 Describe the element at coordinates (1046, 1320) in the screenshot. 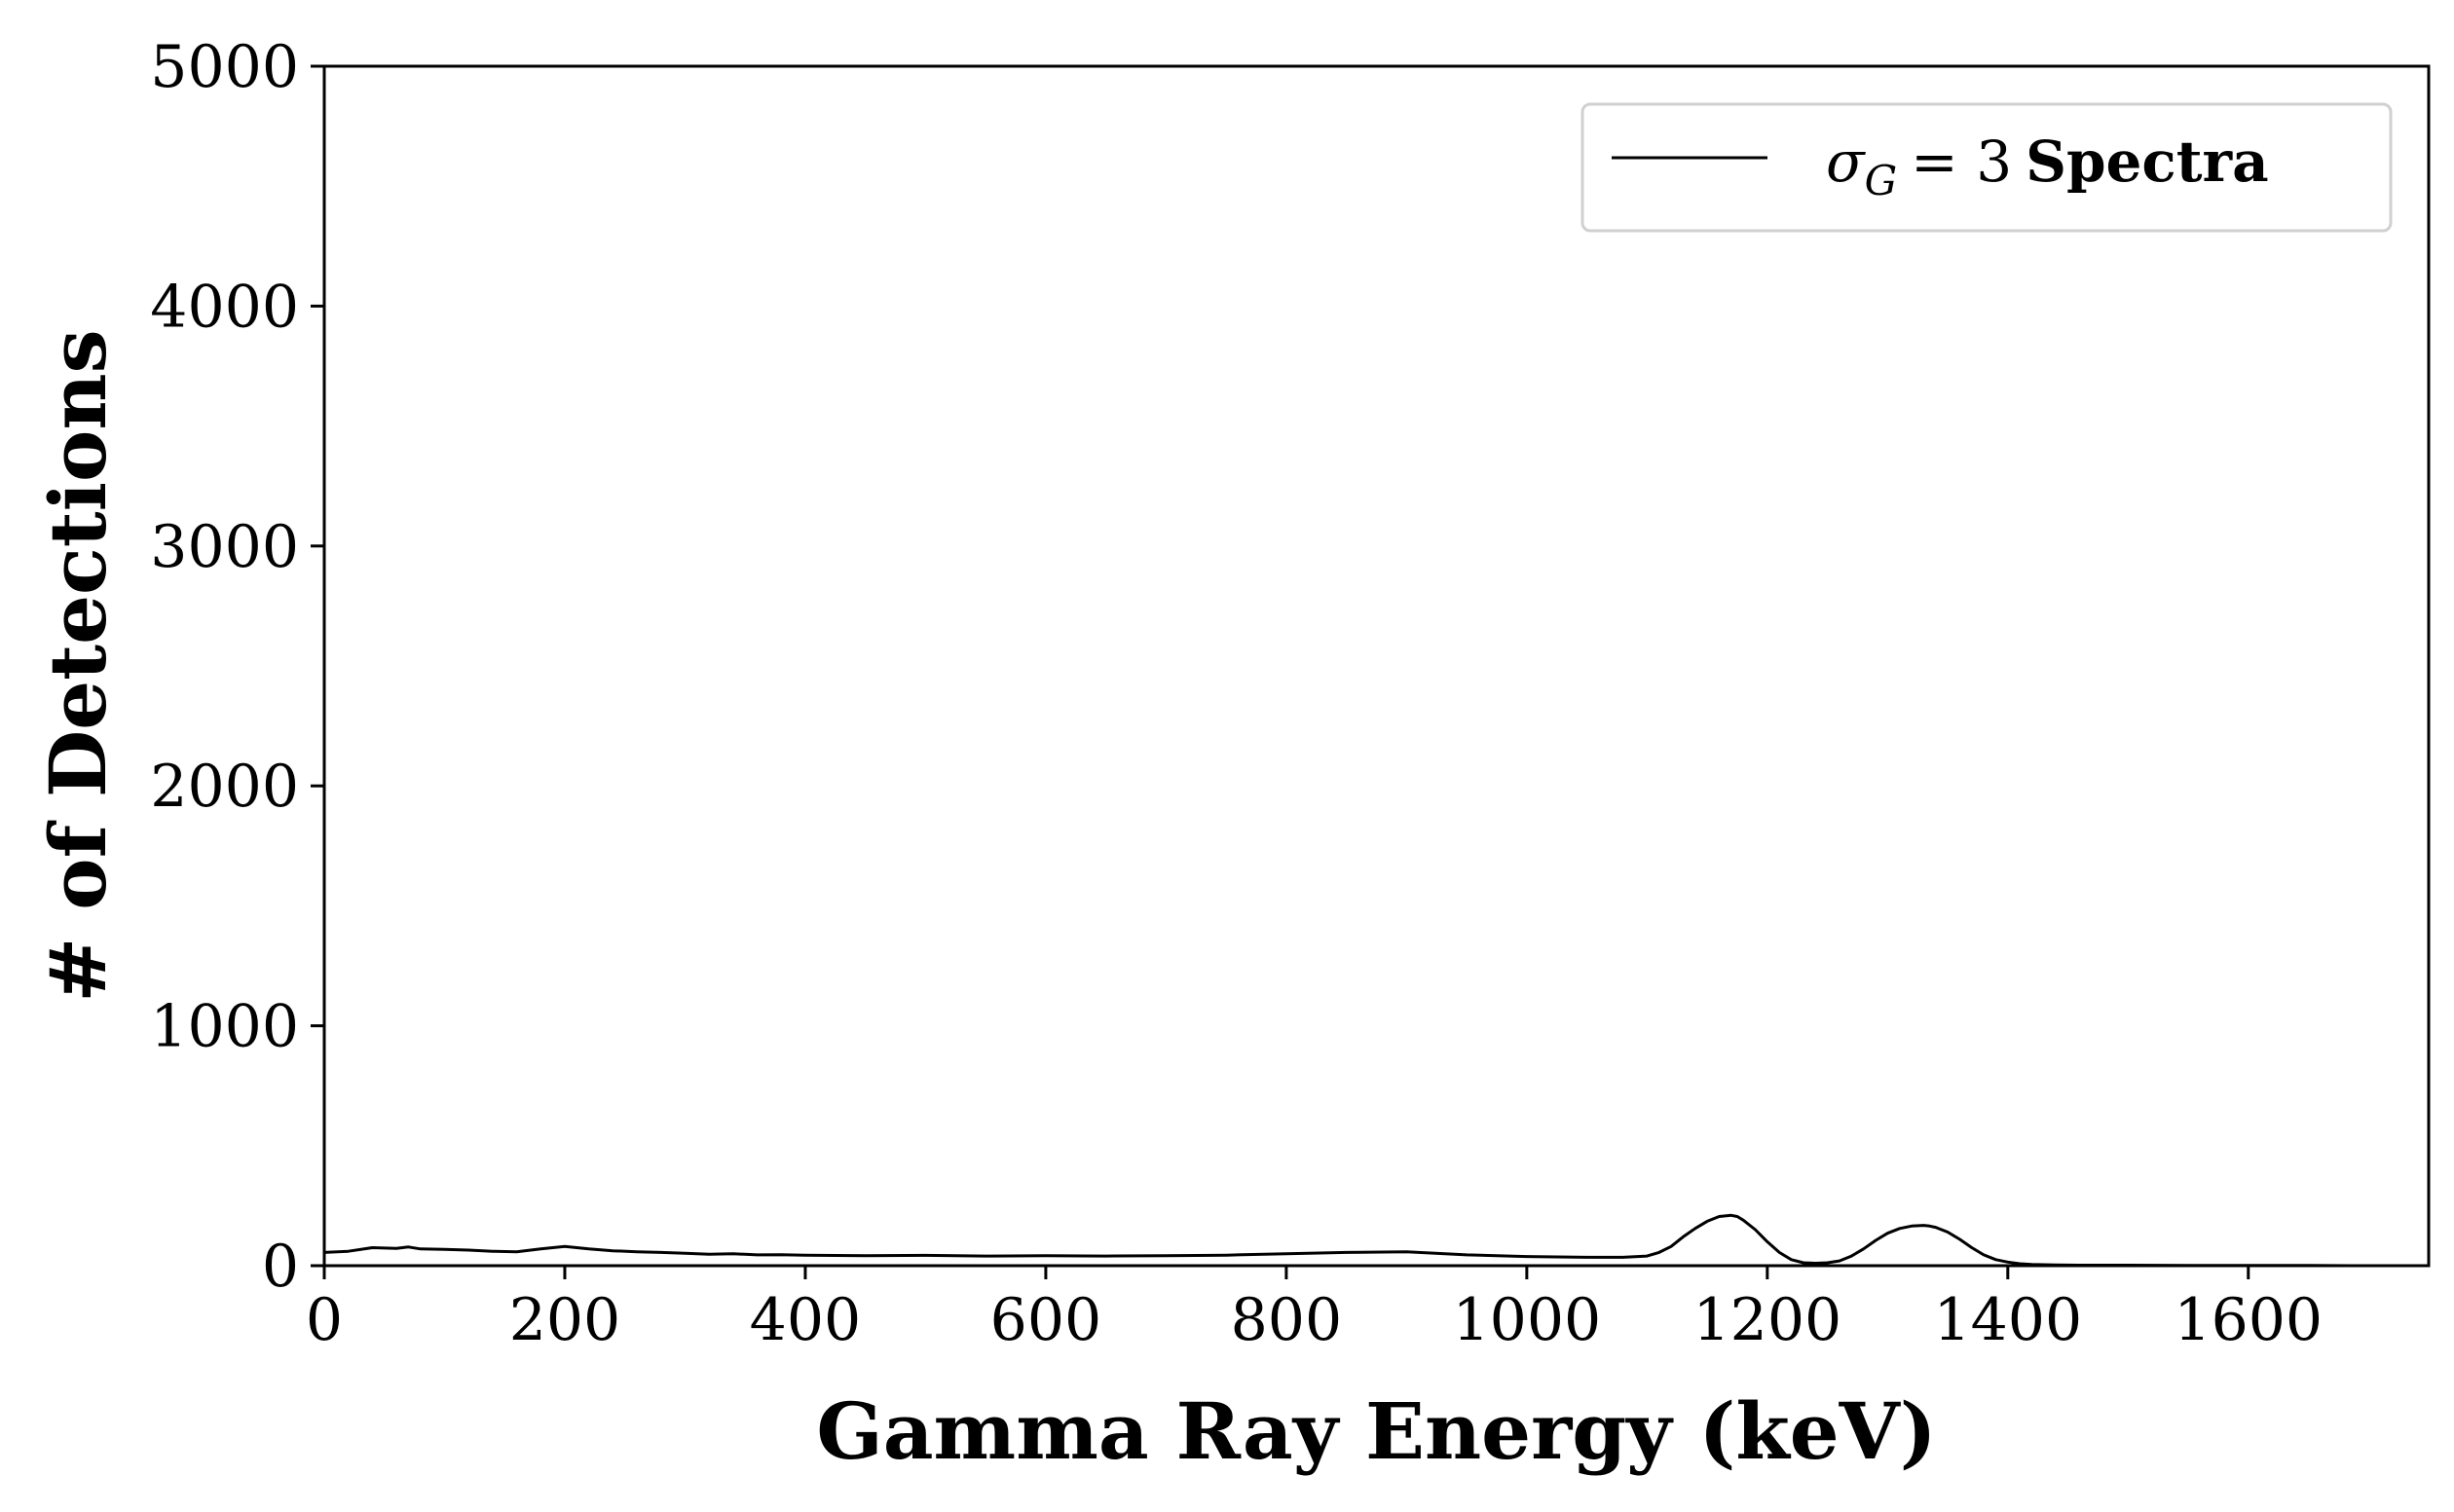

I see `x-tick-label: 600` at that location.